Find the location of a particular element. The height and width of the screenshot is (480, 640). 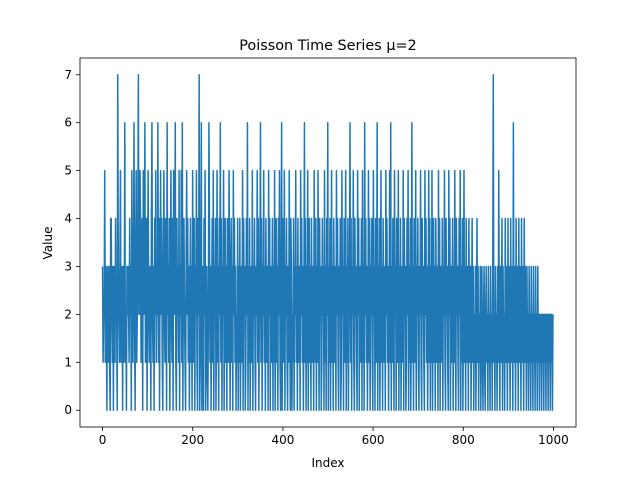

y-tick-label: 3 is located at coordinates (68, 266).